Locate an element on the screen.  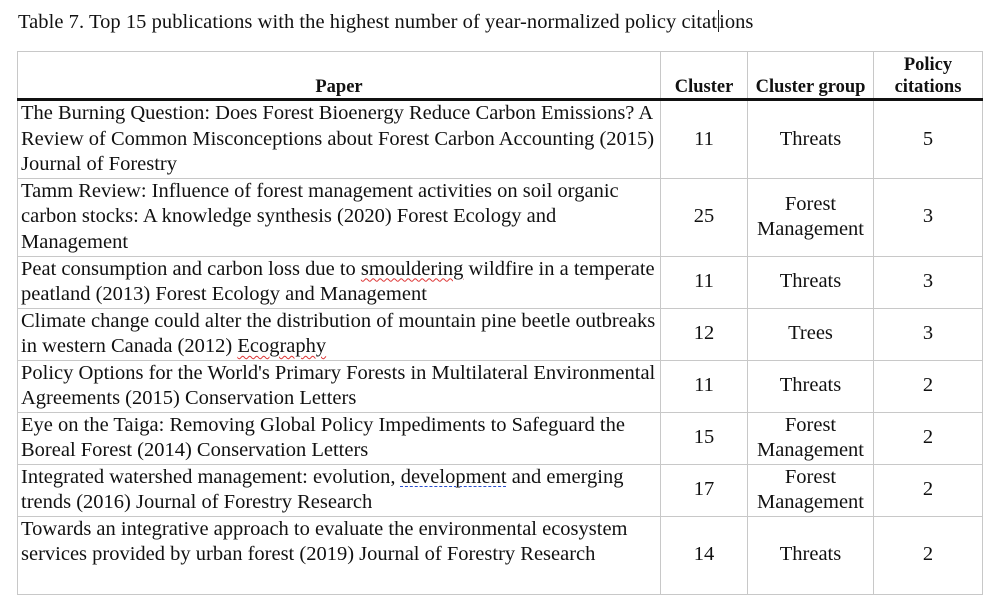
cluster-cell: 14 is located at coordinates (704, 555).